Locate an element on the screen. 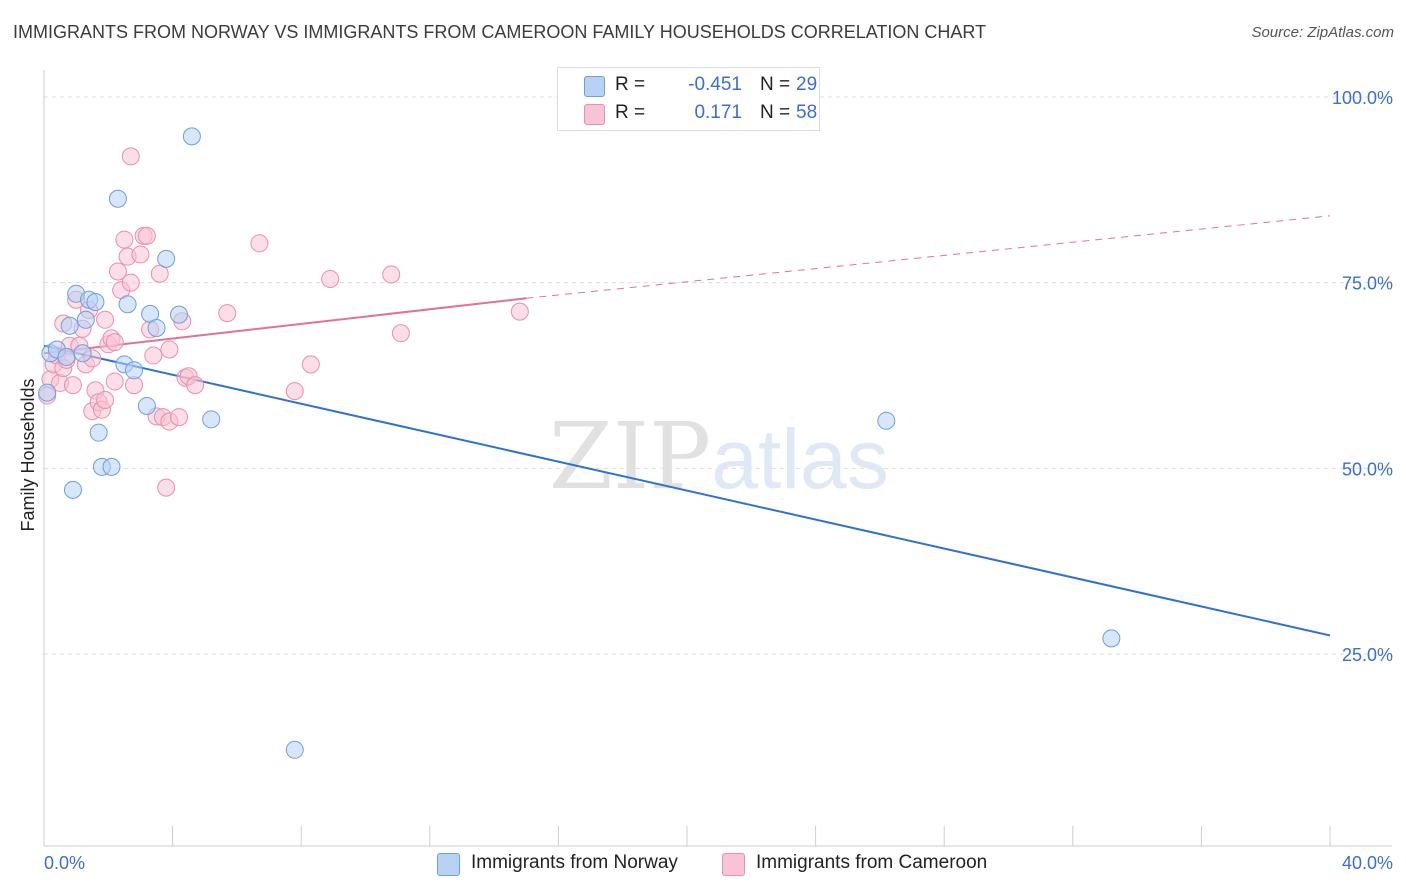 The height and width of the screenshot is (892, 1406). watermark-zip: ZIP is located at coordinates (630, 456).